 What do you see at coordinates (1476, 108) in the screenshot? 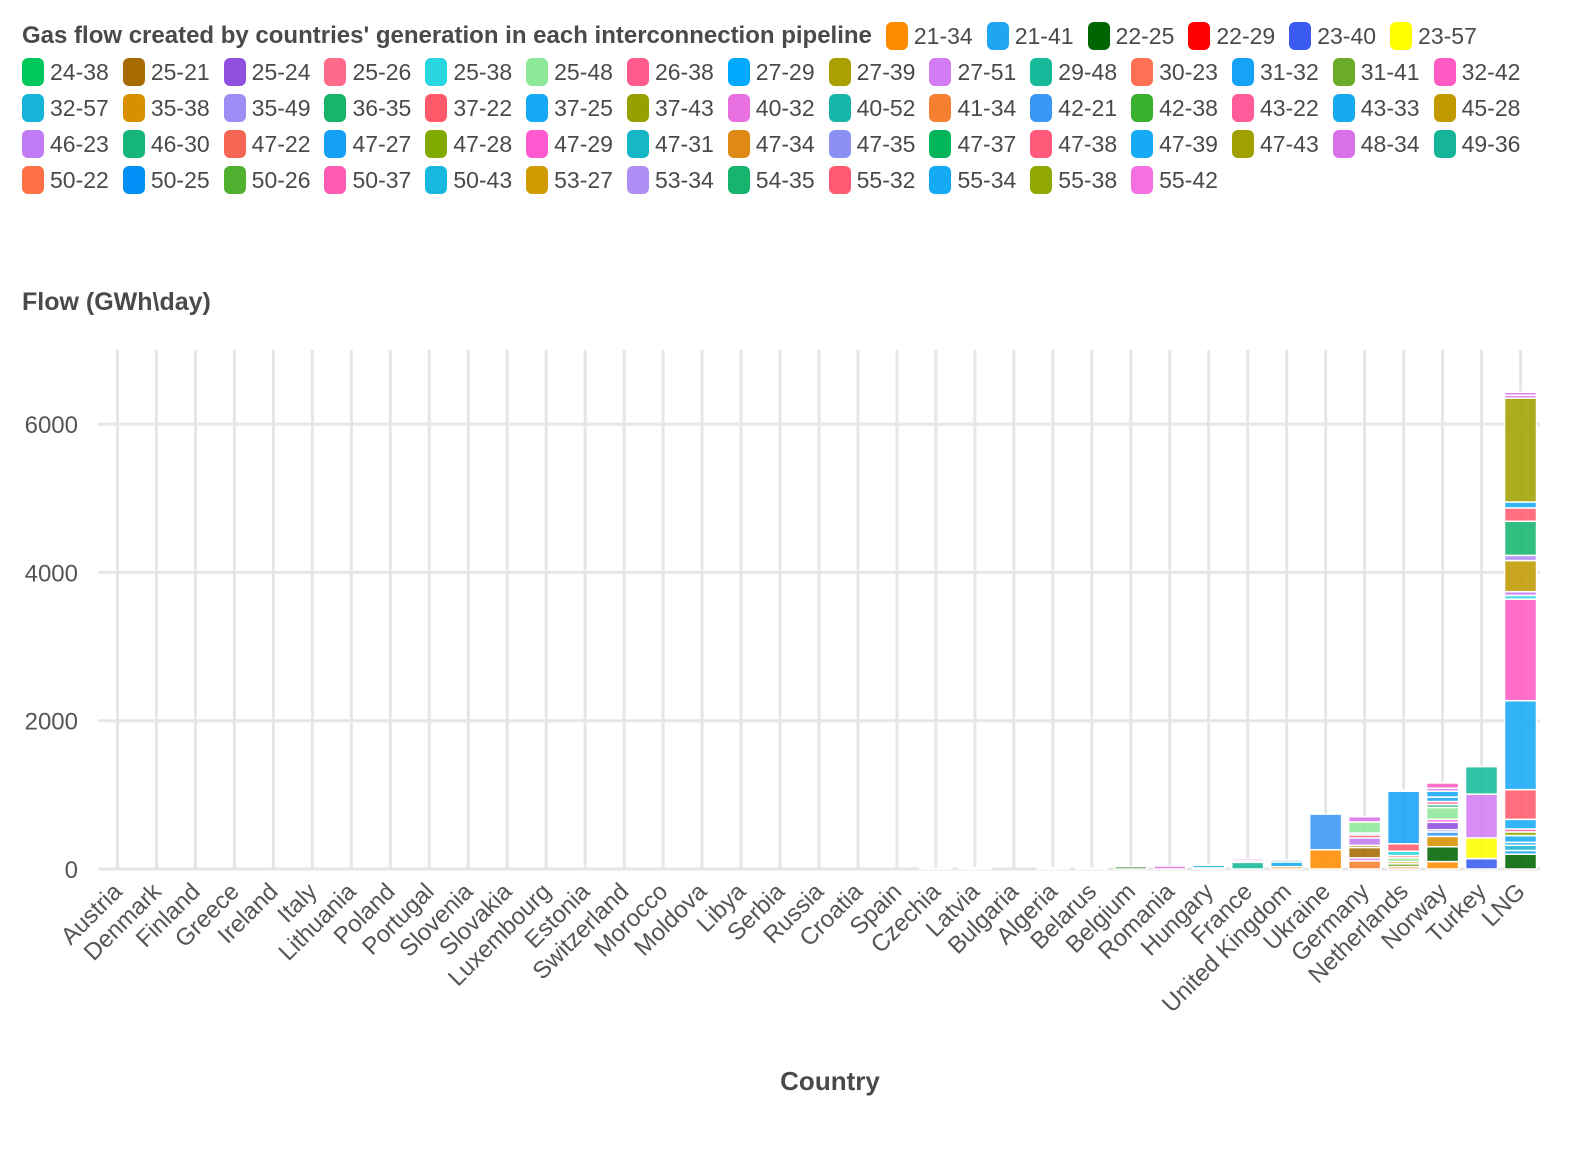
I see `legend-item: 45-28` at bounding box center [1476, 108].